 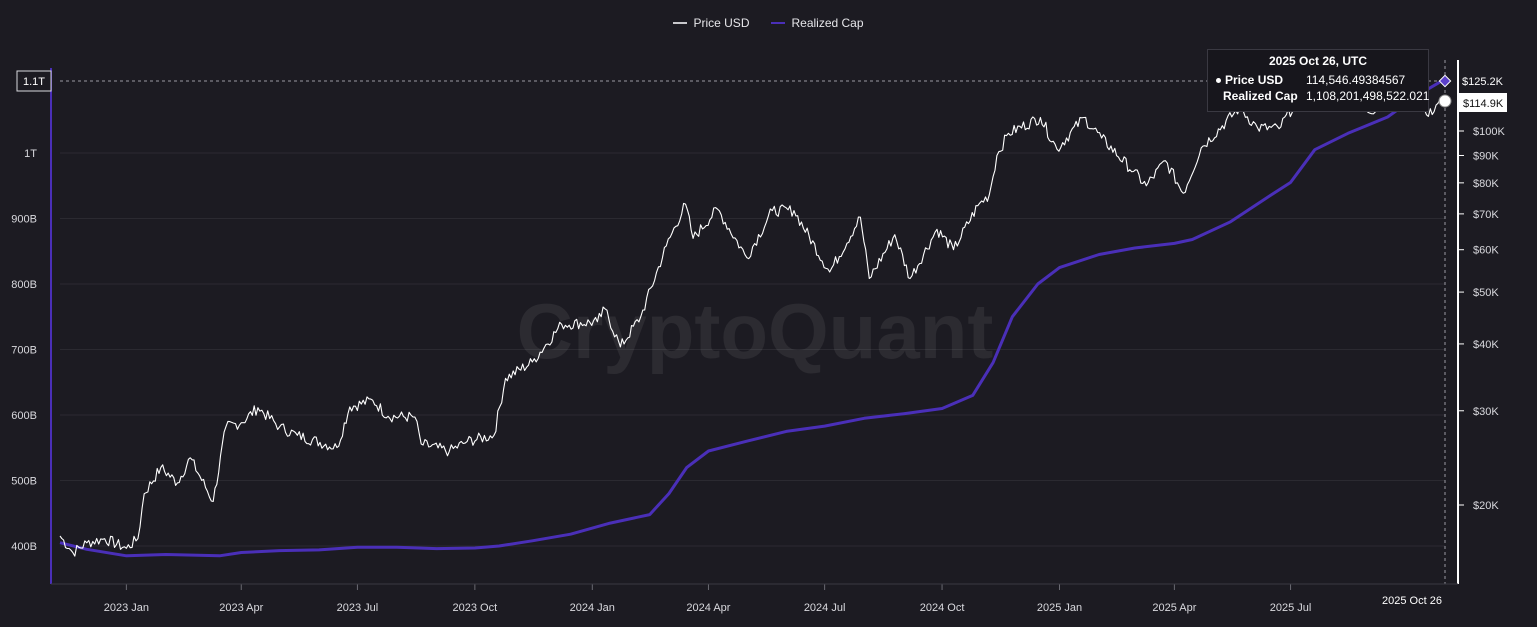 I want to click on left-tick-label: 800B, so click(x=24, y=285).